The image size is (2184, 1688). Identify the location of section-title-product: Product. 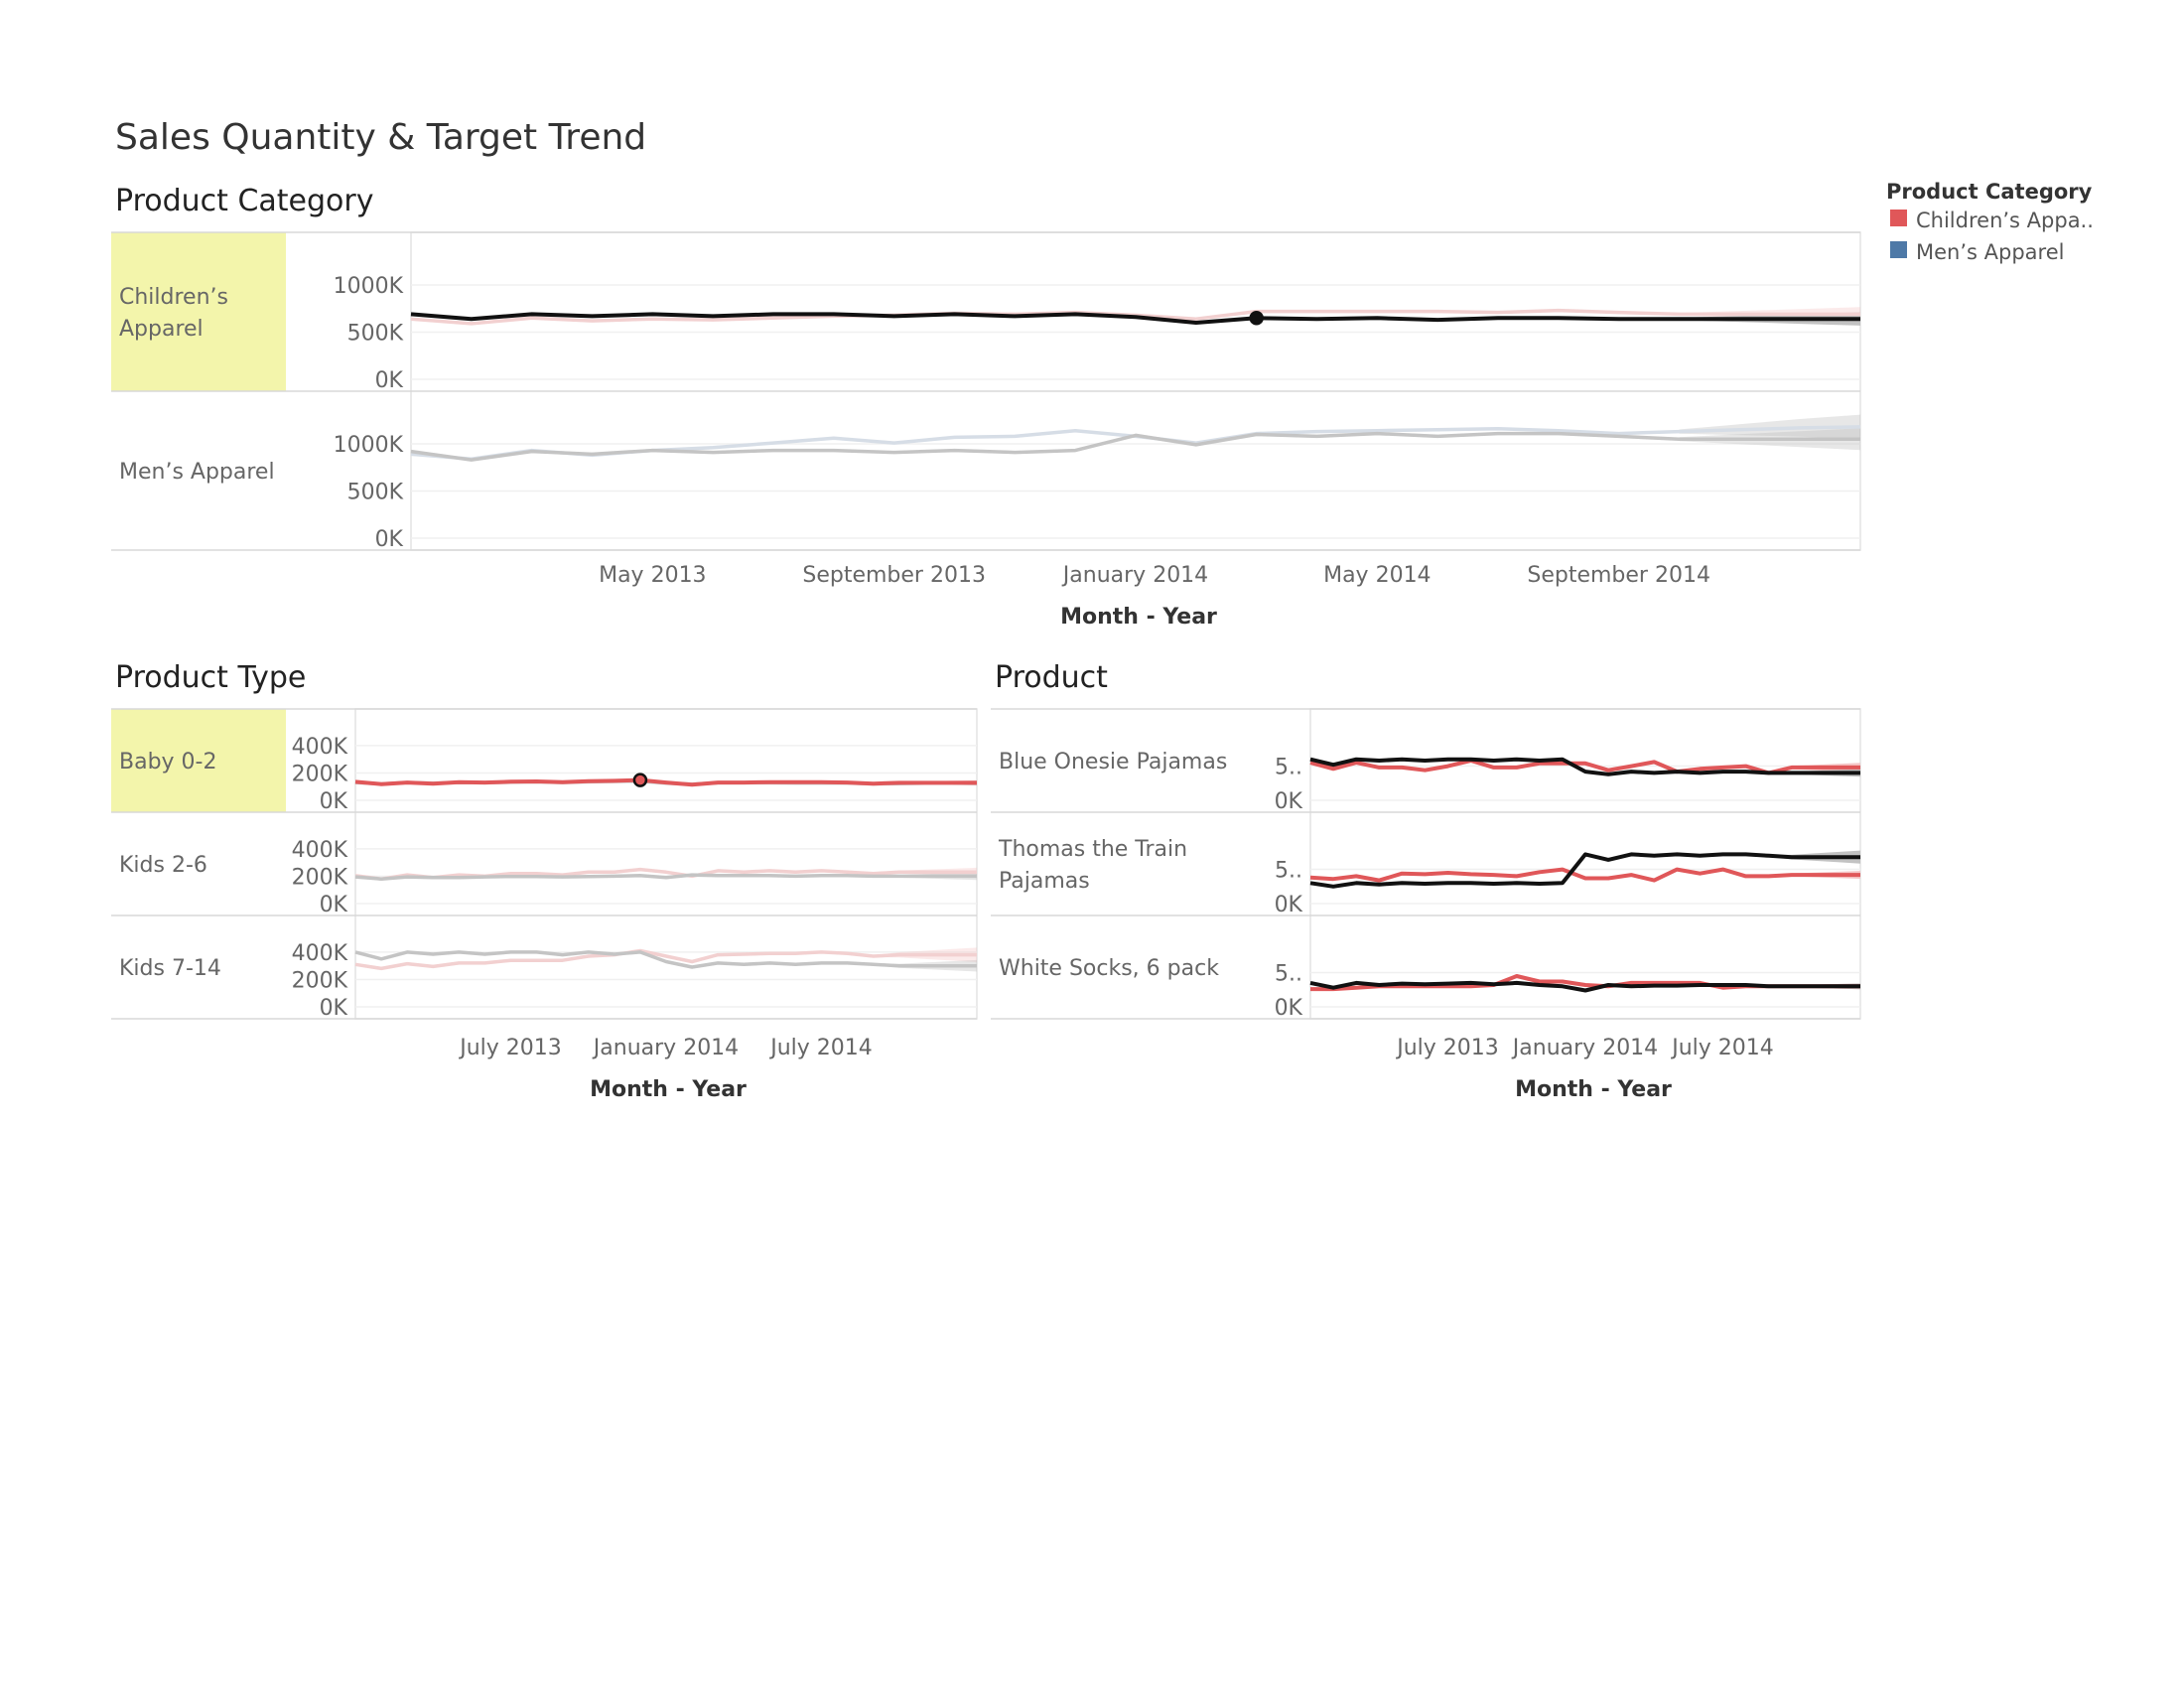
(1051, 677).